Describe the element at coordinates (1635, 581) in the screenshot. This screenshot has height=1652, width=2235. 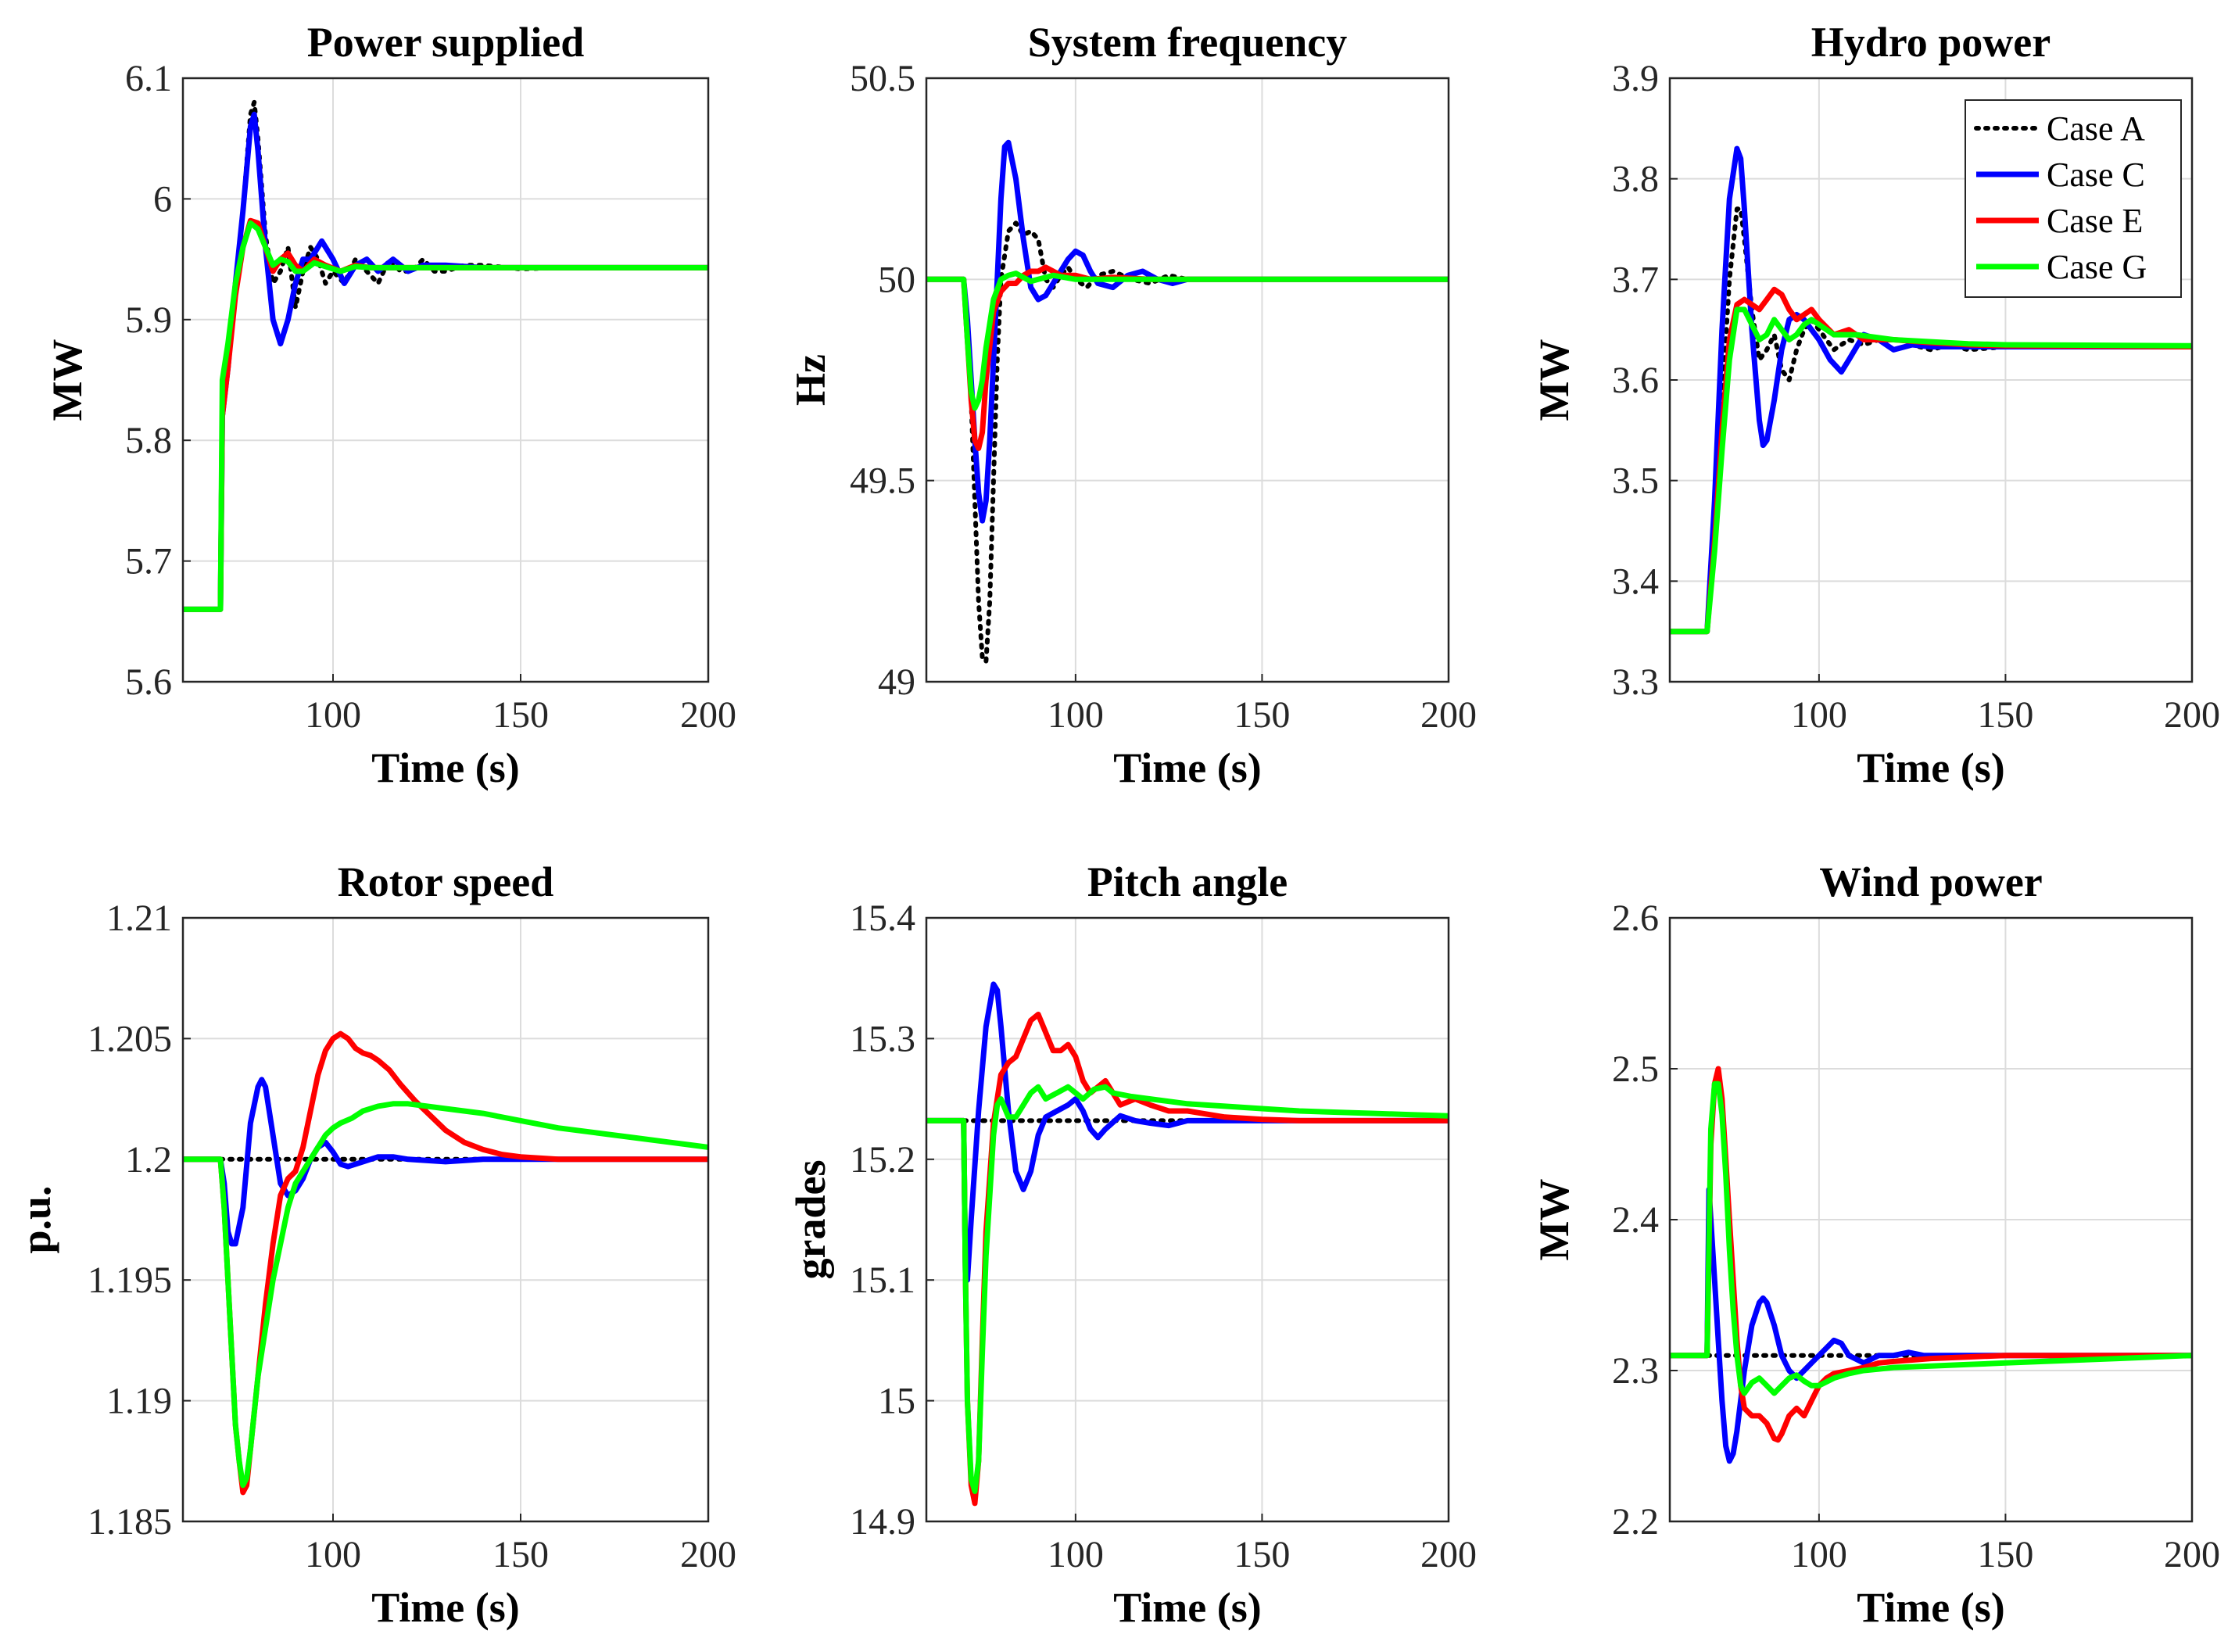
I see `y-tick-label: 3.4` at that location.